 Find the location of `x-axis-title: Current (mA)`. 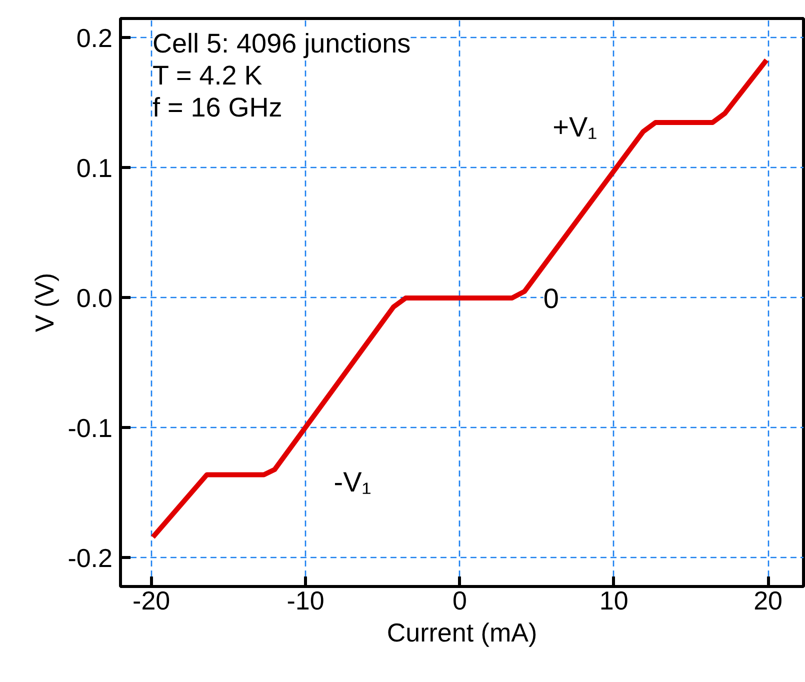

x-axis-title: Current (mA) is located at coordinates (462, 633).